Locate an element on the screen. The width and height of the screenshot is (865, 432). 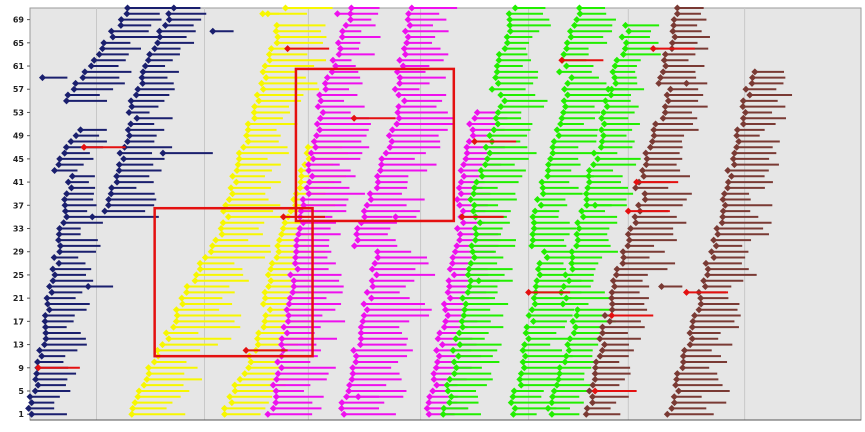
series-0-col-0-pt-60-point is located at coordinates (85, 72).